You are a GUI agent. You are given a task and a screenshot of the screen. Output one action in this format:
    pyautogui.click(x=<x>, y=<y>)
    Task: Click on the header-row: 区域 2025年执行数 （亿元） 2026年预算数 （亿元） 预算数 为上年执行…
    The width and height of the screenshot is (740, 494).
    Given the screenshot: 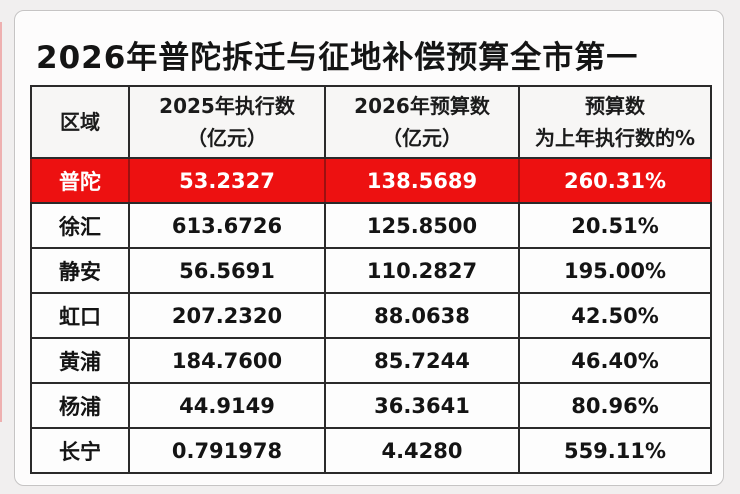 What is the action you would take?
    pyautogui.click(x=371, y=122)
    